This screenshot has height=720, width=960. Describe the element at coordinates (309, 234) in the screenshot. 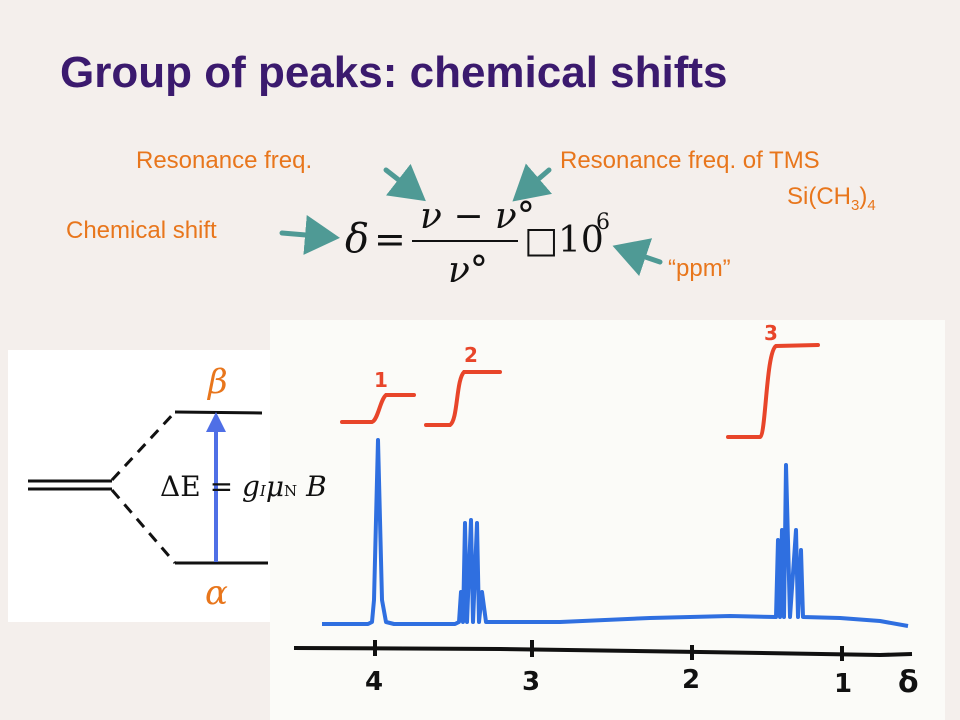

I see `arrow-to-delta` at that location.